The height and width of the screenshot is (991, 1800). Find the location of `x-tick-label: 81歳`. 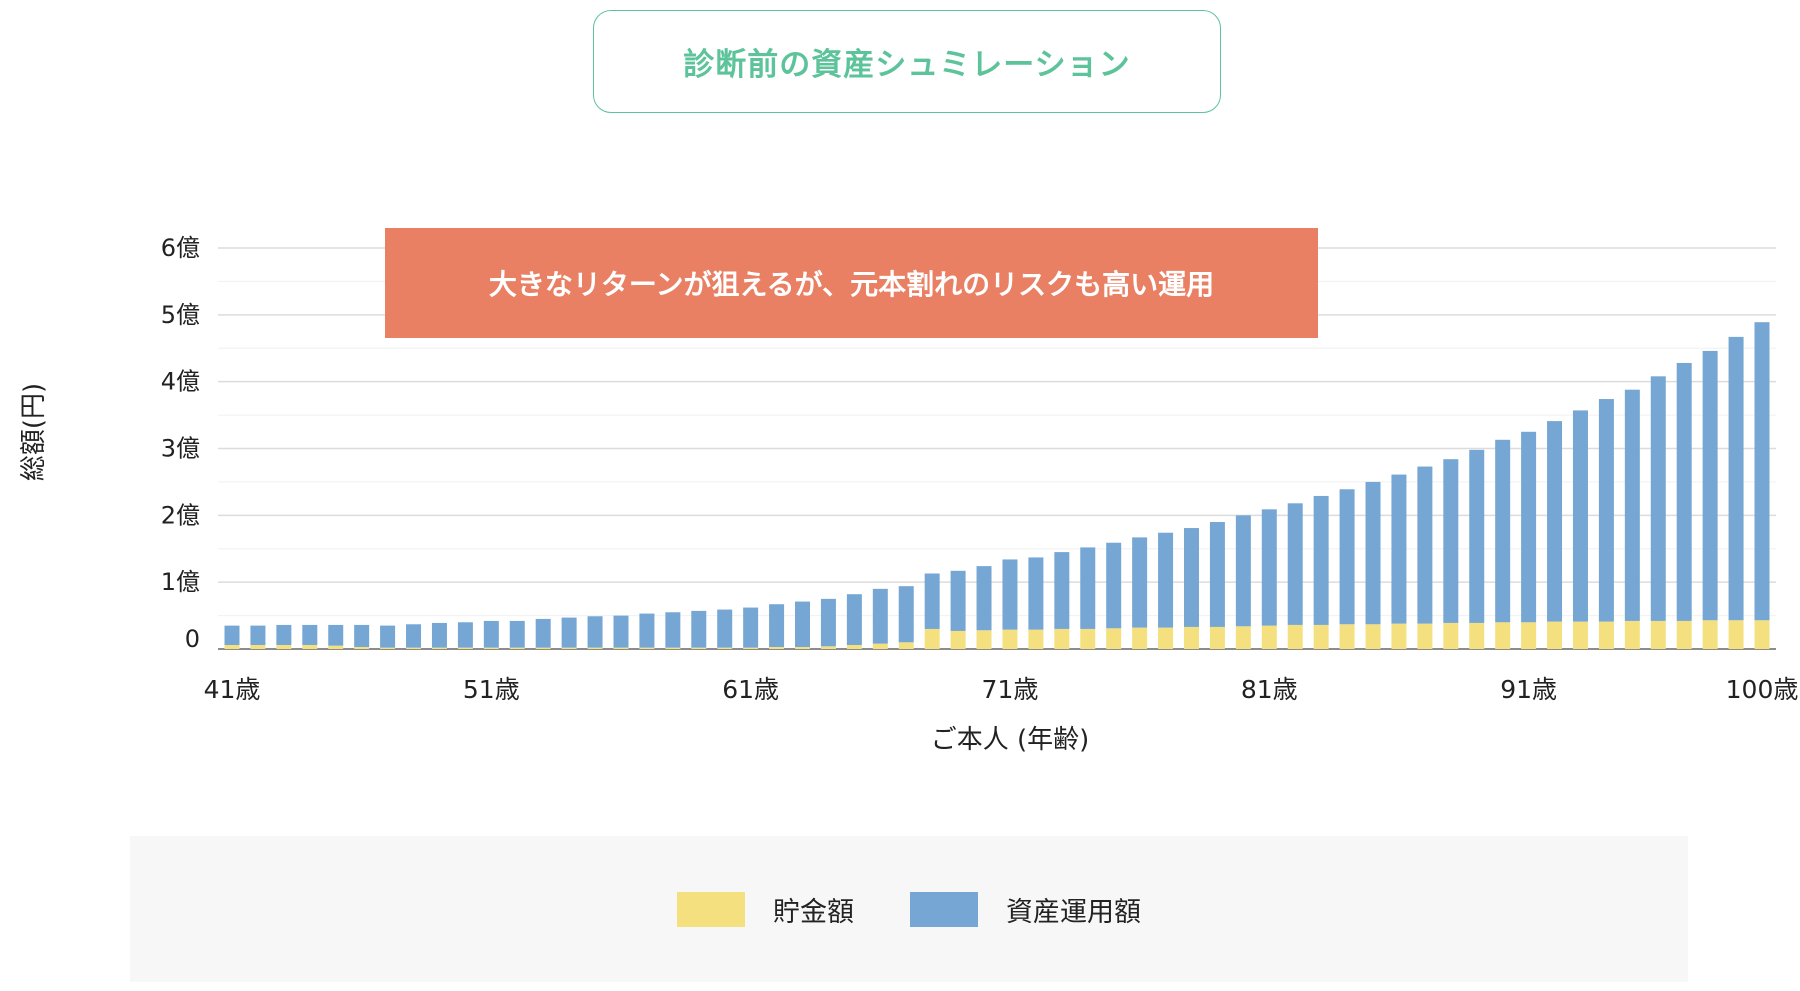

x-tick-label: 81歳 is located at coordinates (1269, 689).